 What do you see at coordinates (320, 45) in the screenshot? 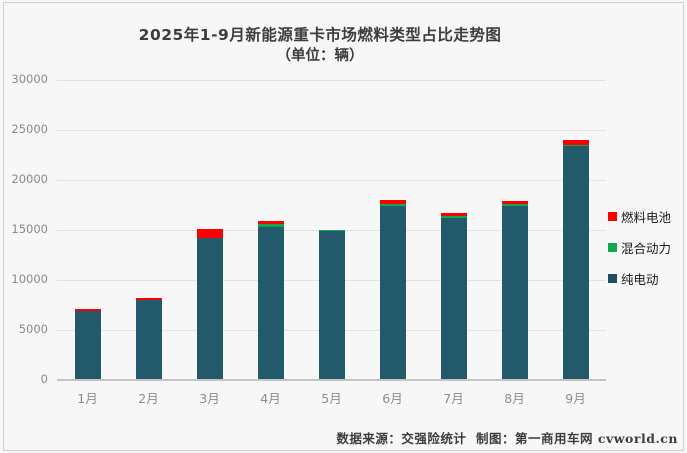
I see `chart-title: 2025年1-9月新能源重卡市场燃料类型占比走势图 （单位：辆）` at bounding box center [320, 45].